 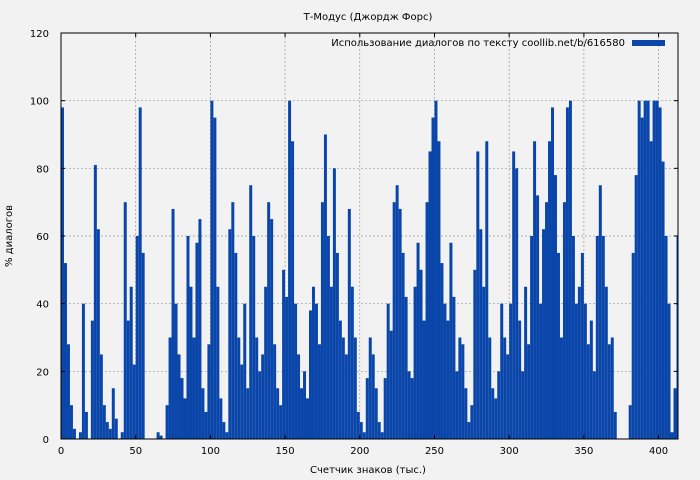 I want to click on y-tick-label: 0, so click(x=46, y=440).